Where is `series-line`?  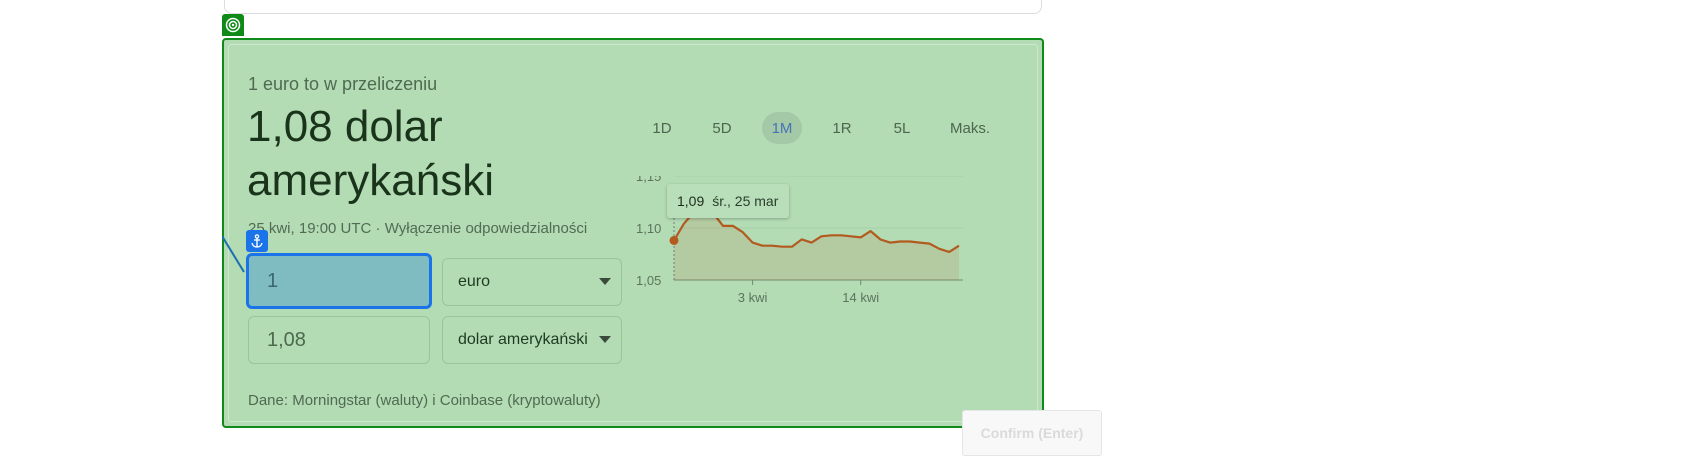
series-line is located at coordinates (816, 231).